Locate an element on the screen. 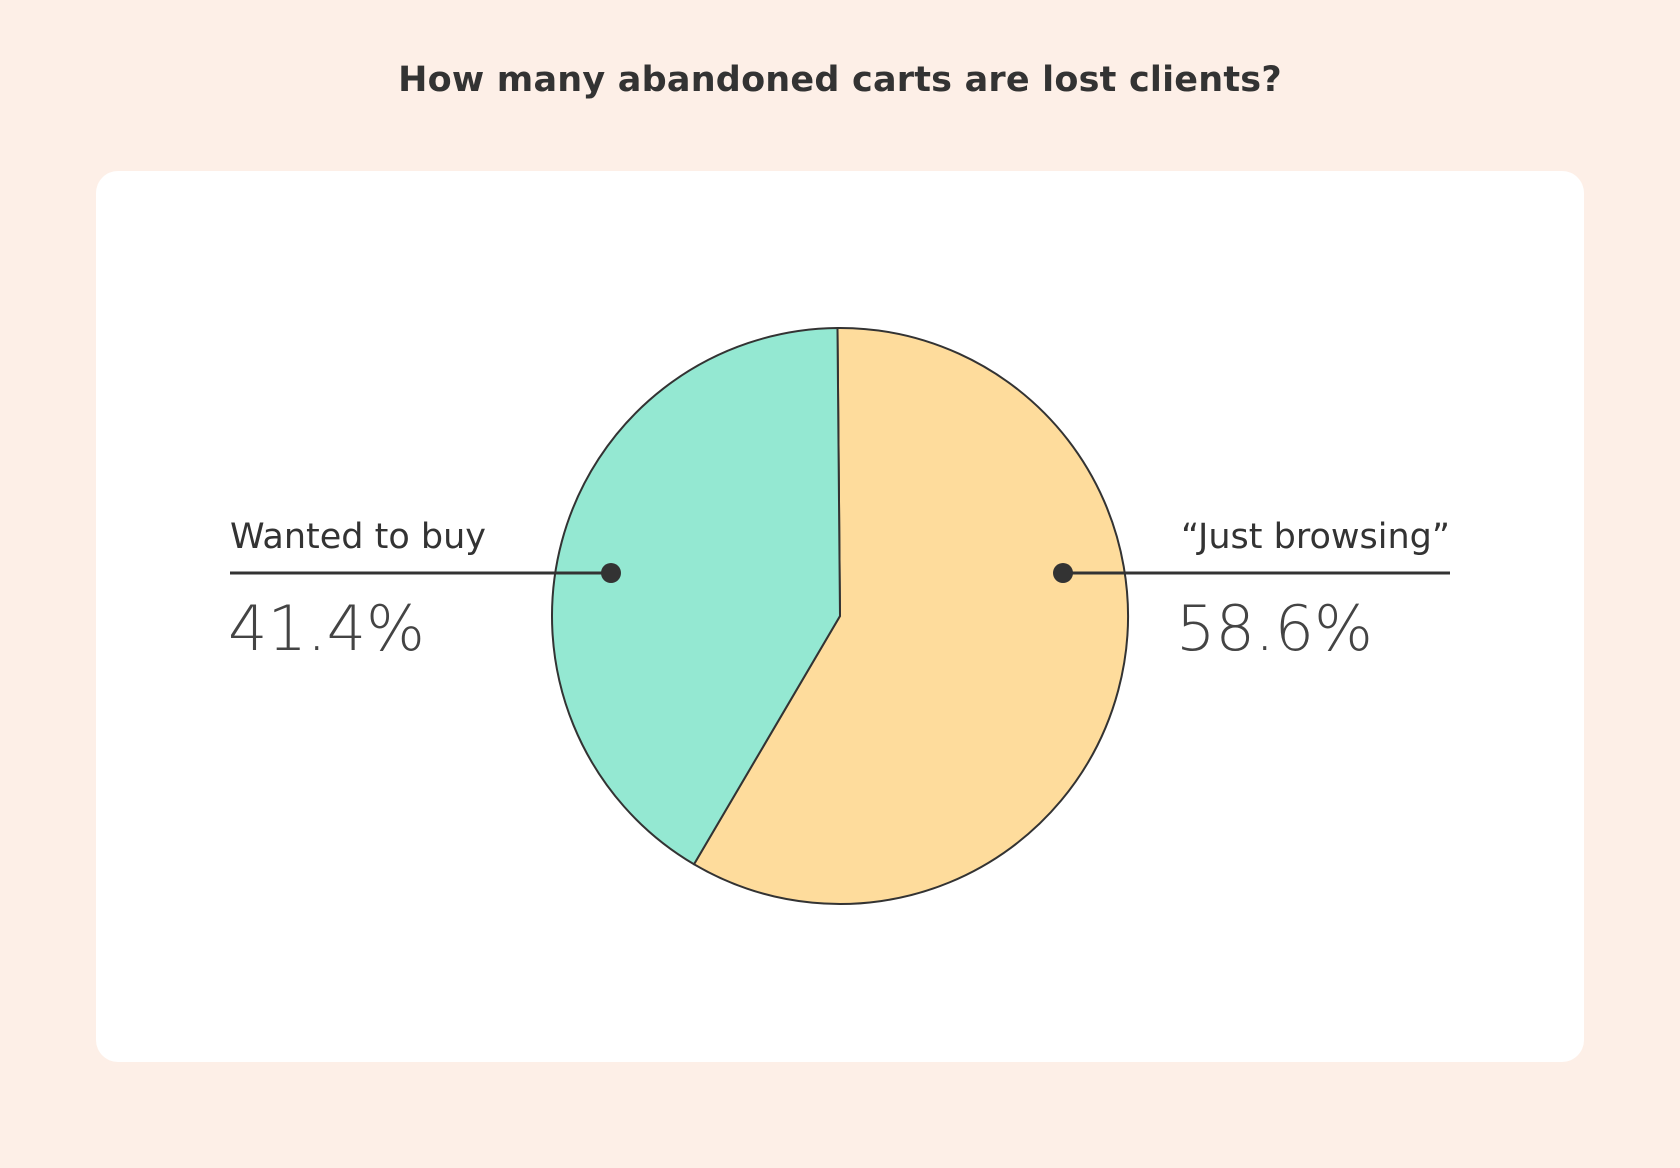  value-wanted-to-buy: 41.4% is located at coordinates (326, 628).